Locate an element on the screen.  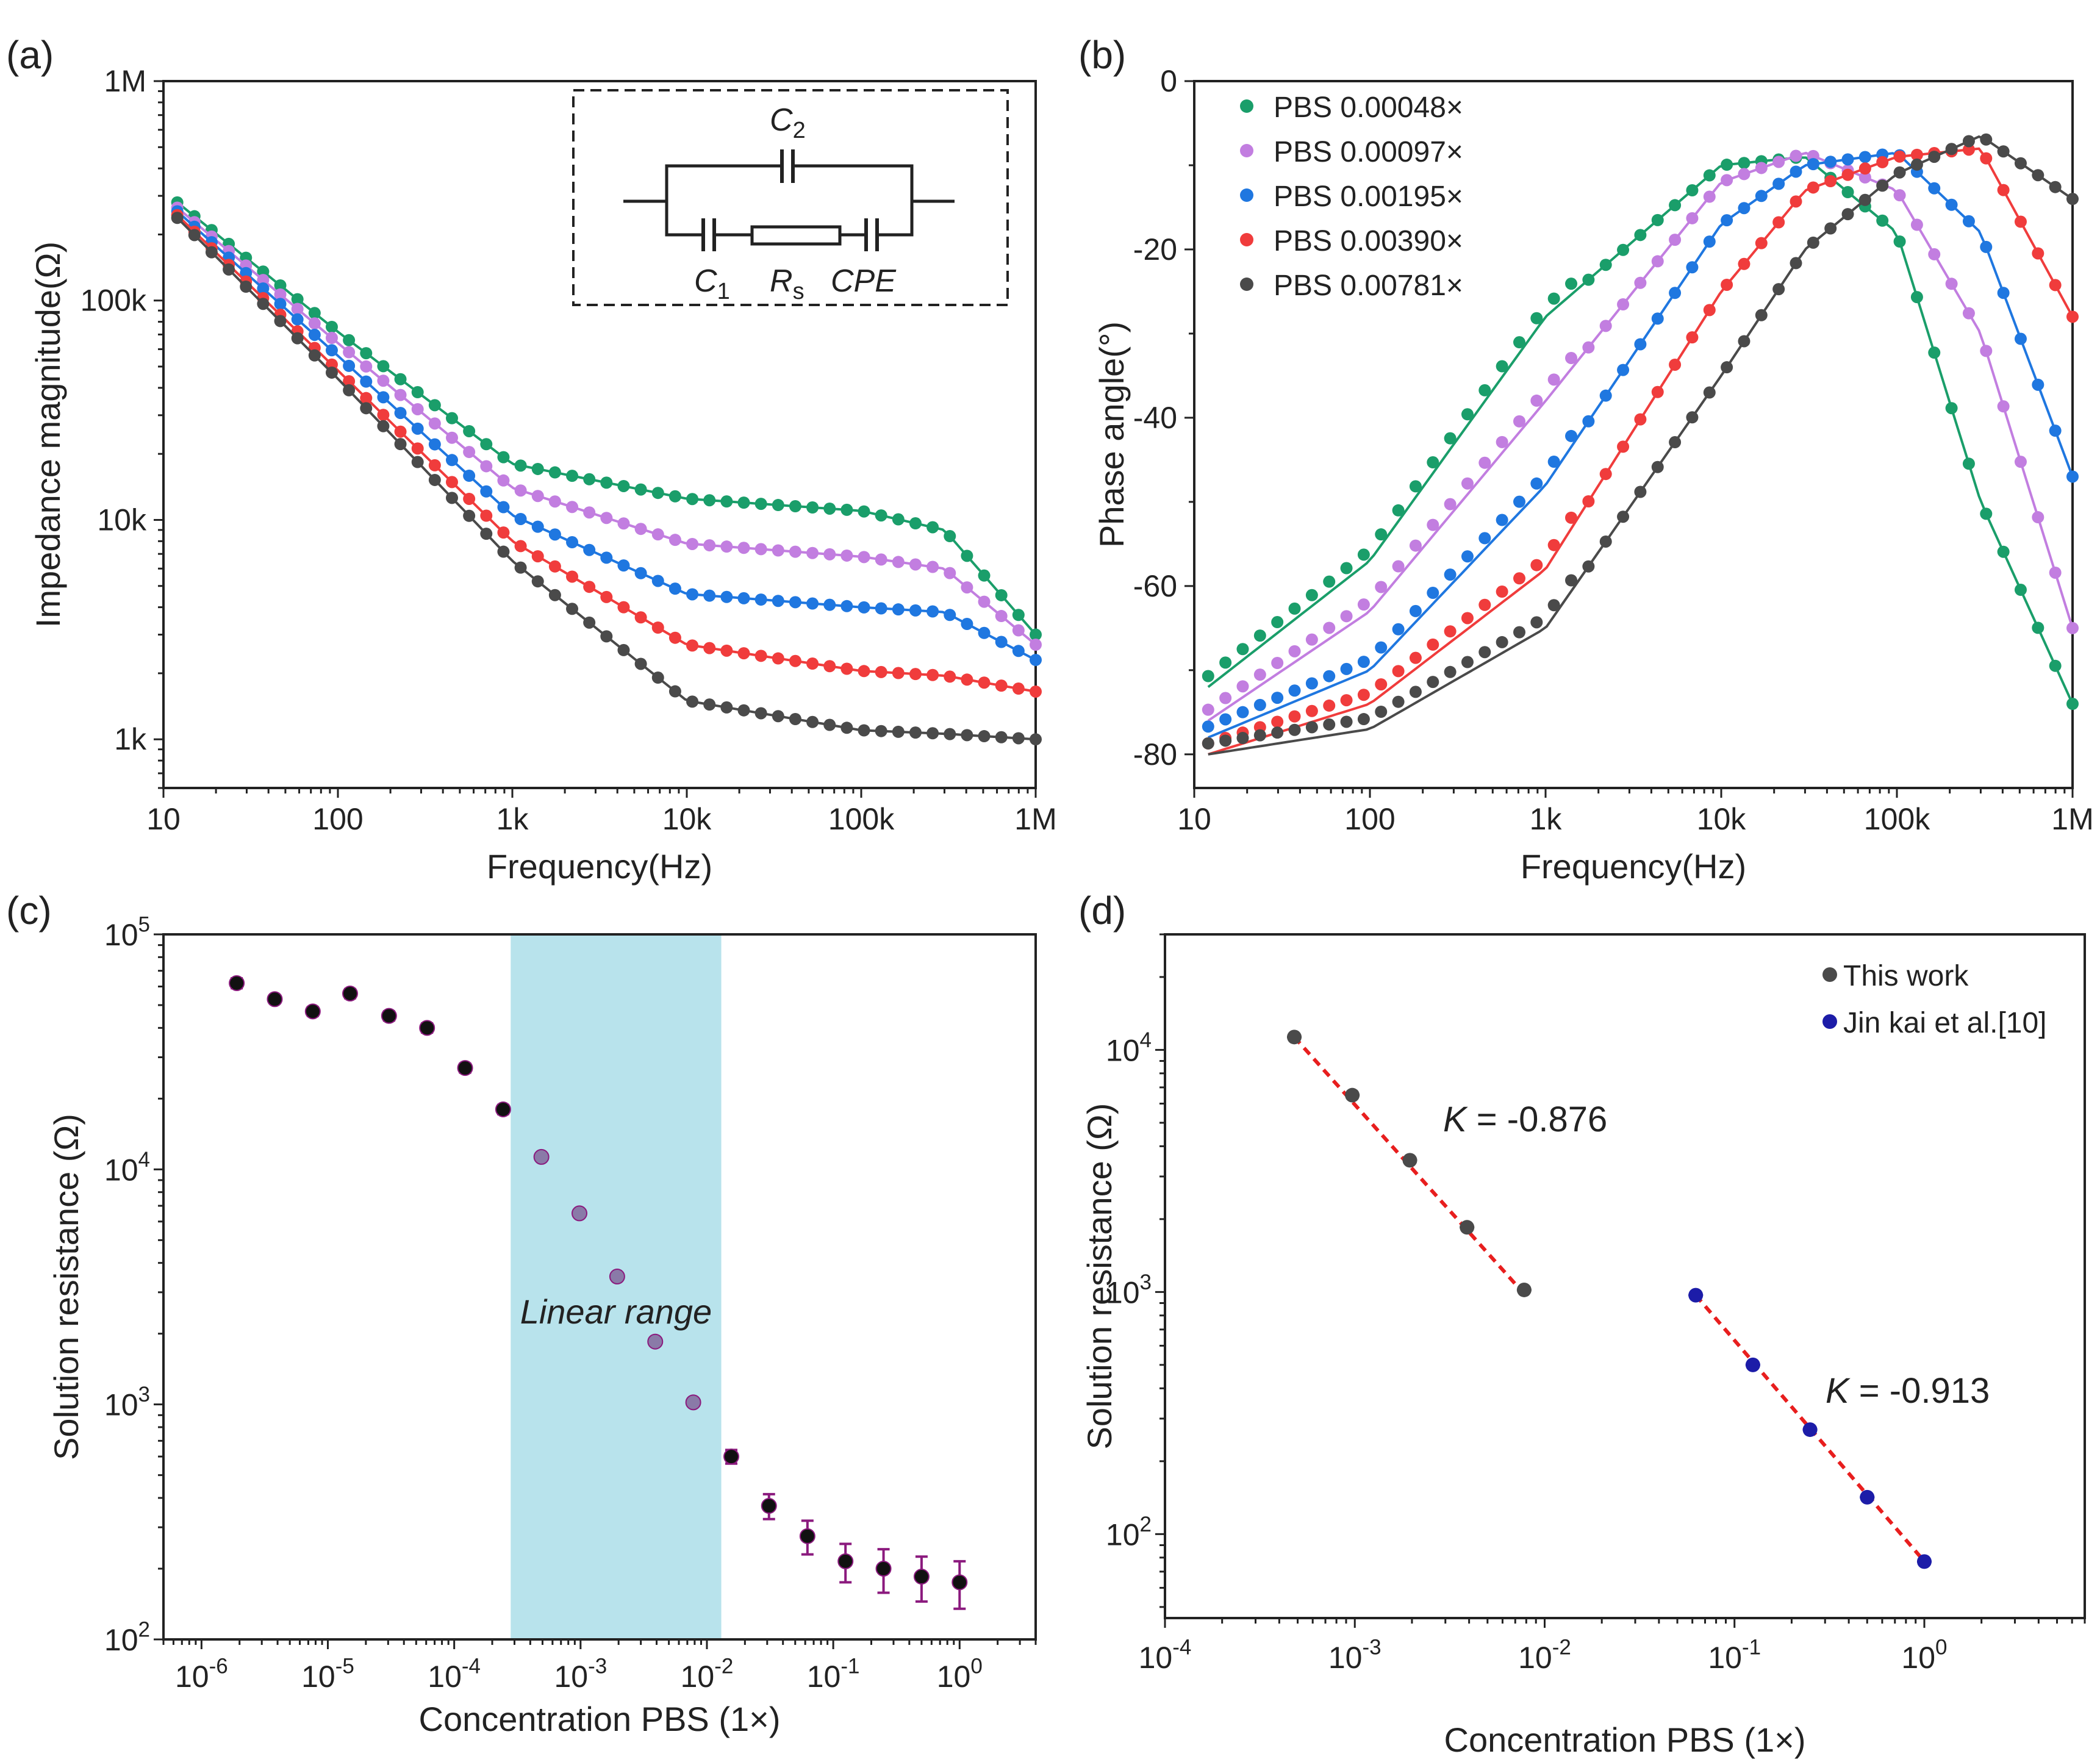
y-axis-label: Solution resistance (Ω) is located at coordinates (66, 1287).